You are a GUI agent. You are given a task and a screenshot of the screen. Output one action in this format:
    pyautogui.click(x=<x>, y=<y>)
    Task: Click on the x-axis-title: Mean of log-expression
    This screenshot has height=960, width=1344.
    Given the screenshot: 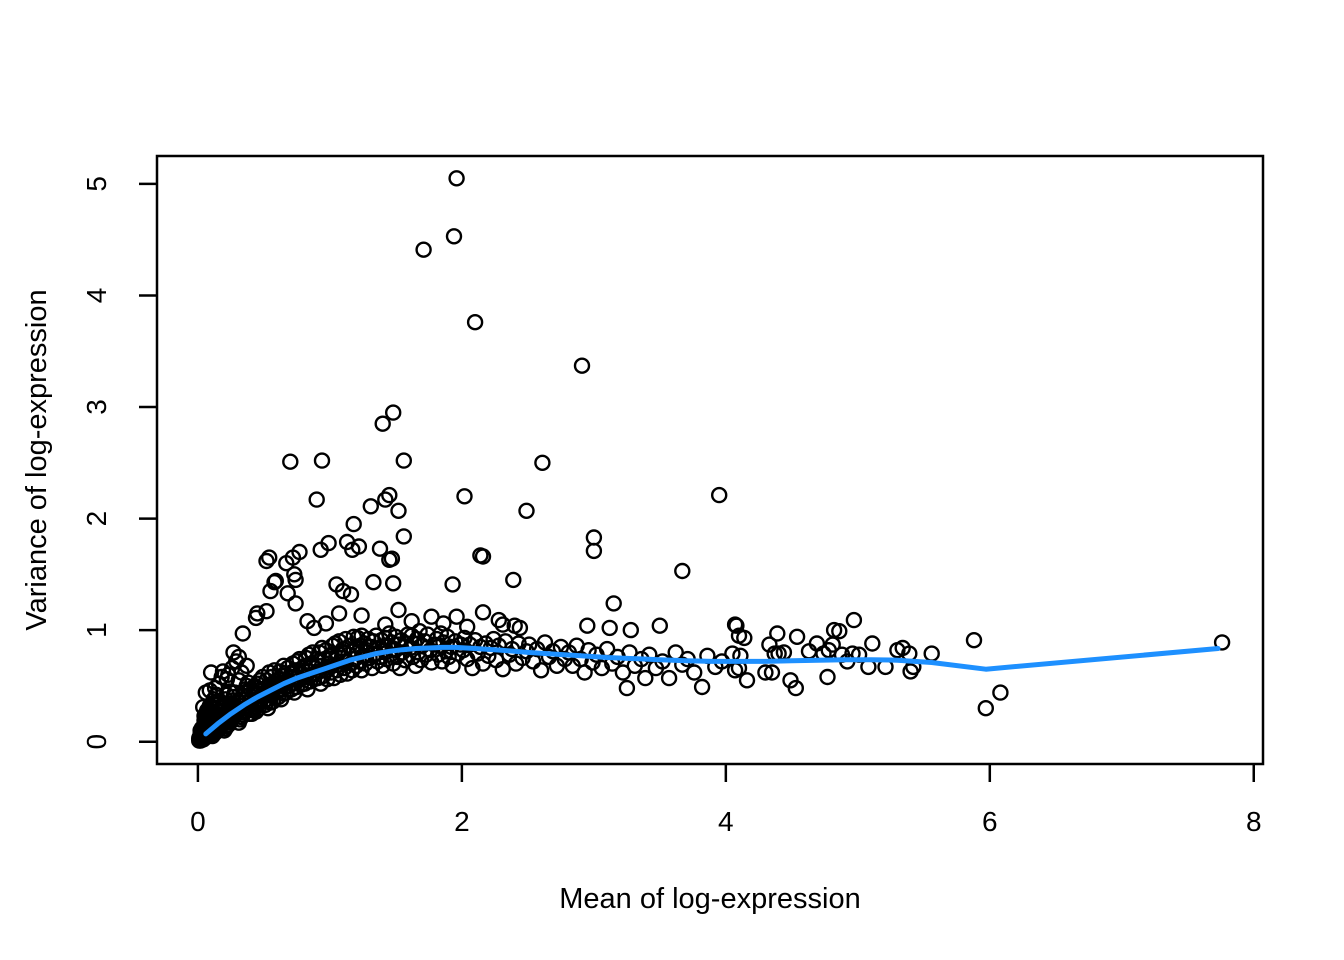 What is the action you would take?
    pyautogui.click(x=709, y=899)
    